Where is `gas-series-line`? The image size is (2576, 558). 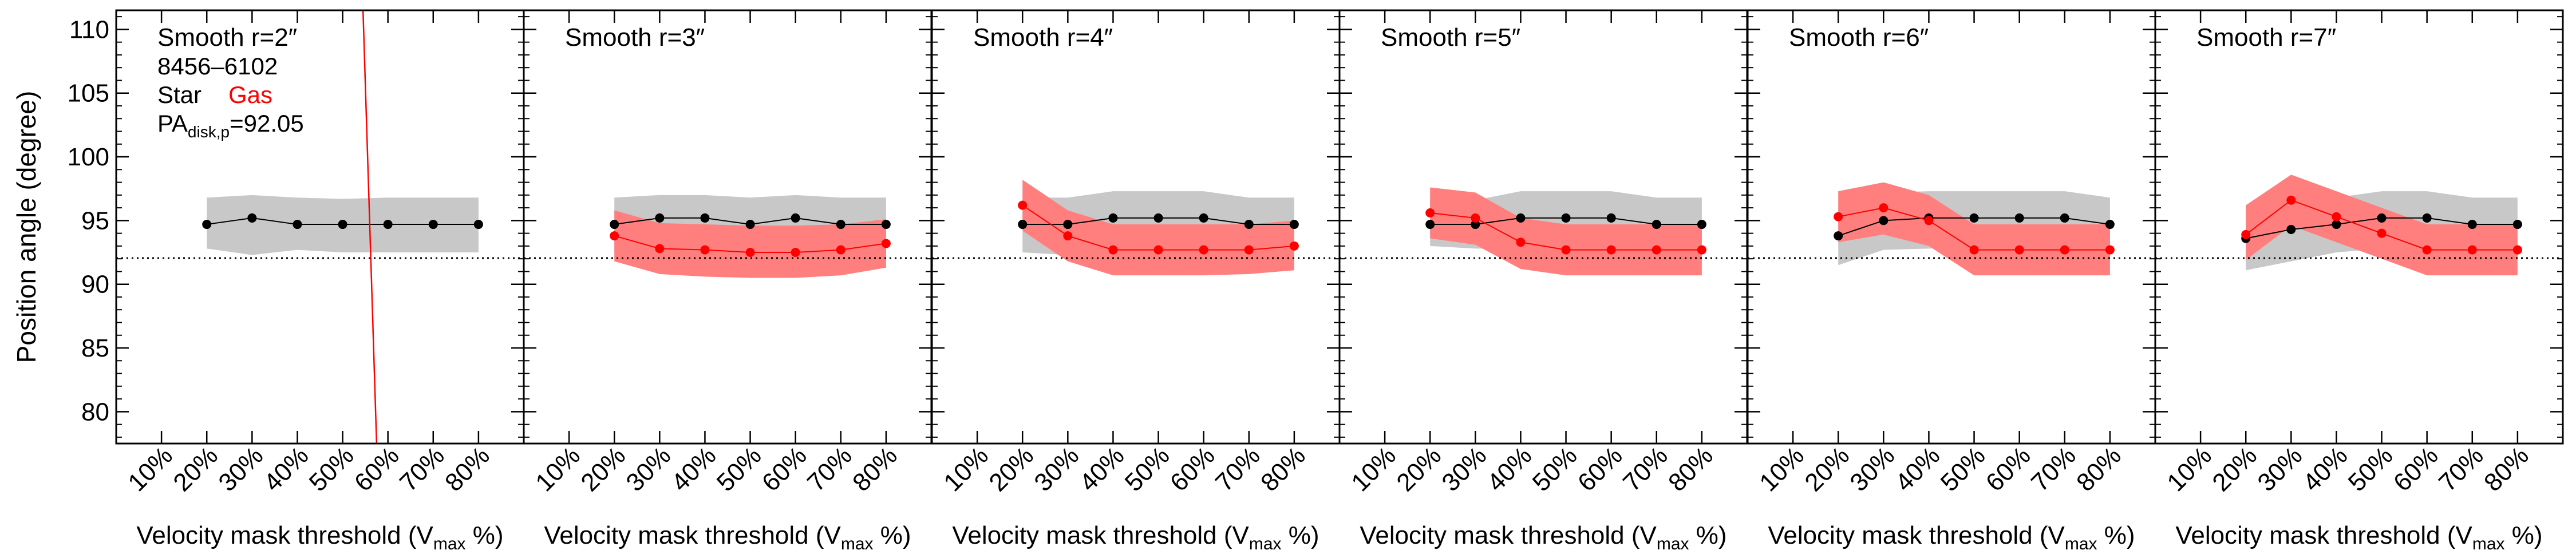 gas-series-line is located at coordinates (370, 227).